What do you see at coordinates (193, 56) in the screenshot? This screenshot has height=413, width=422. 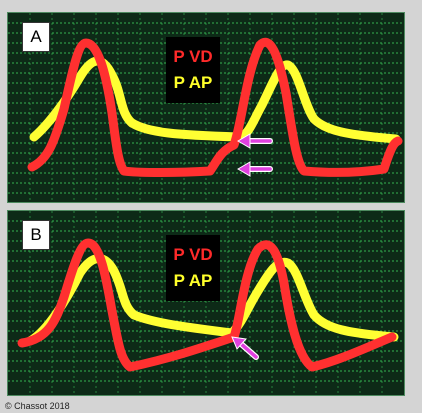 I see `panel-a-legend-pvd: P VD` at bounding box center [193, 56].